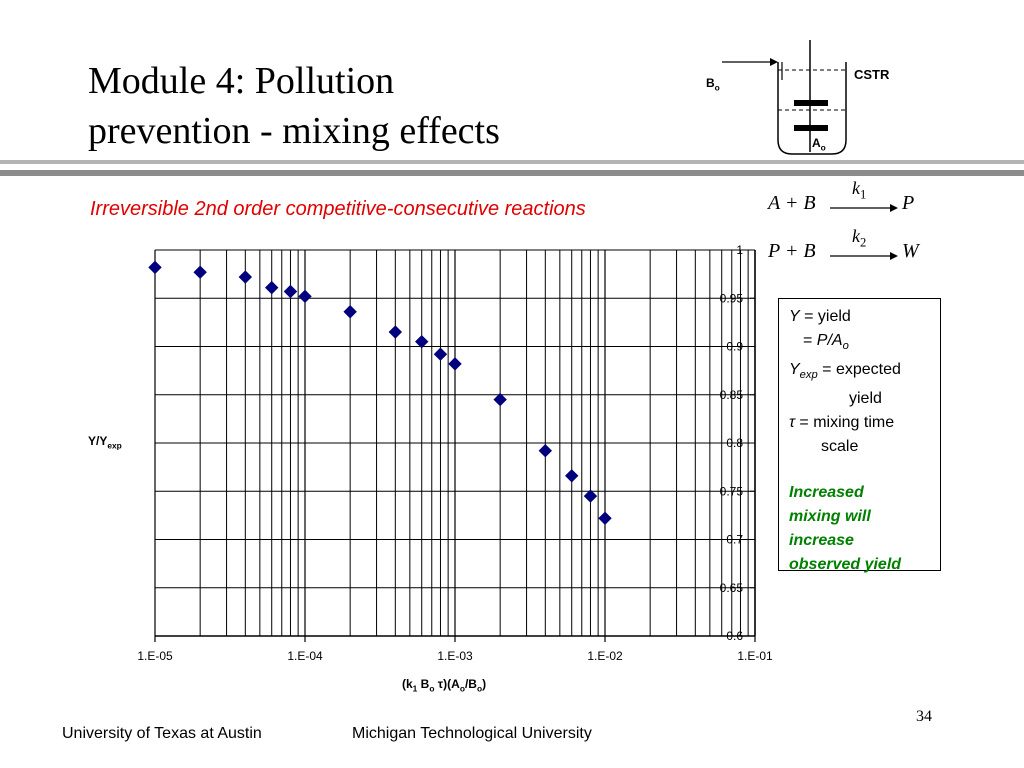  What do you see at coordinates (859, 238) in the screenshot?
I see `reaction-2-rate: k2` at bounding box center [859, 238].